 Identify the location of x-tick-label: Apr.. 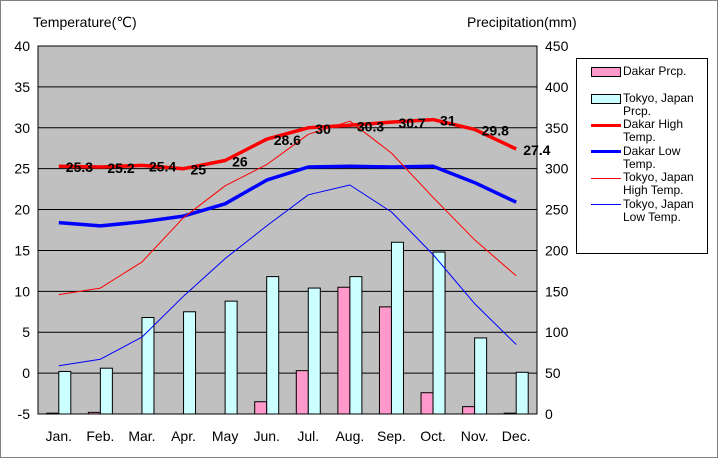
(183, 436).